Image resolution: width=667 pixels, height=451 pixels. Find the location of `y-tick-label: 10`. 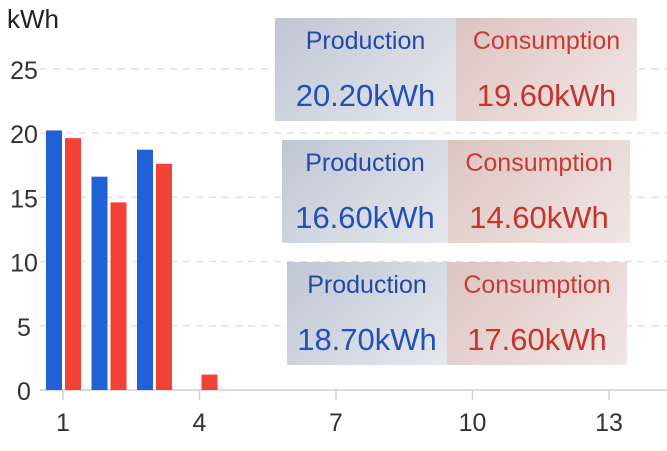

y-tick-label: 10 is located at coordinates (24, 264).